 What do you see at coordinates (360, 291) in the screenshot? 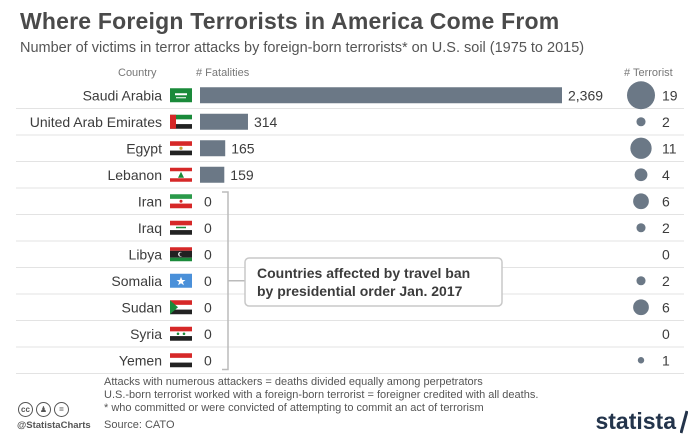
I see `annotation-line-2: by presidential order Jan. 2017` at bounding box center [360, 291].